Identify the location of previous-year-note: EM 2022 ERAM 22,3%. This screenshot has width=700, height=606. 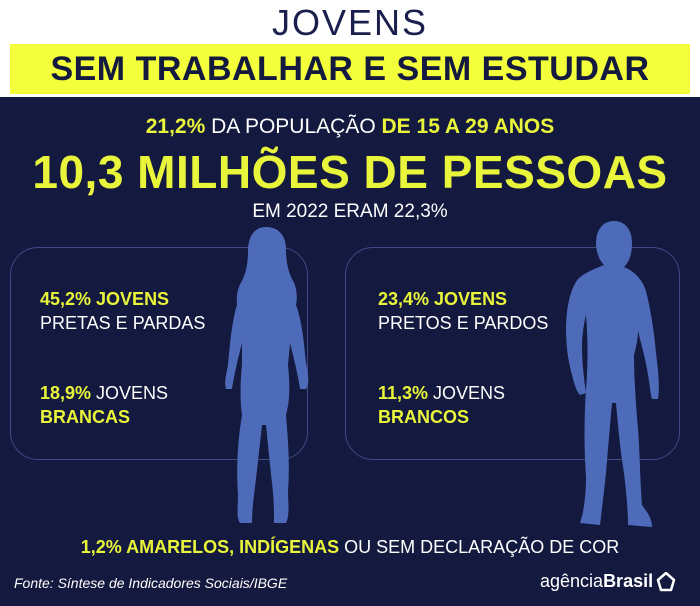
(350, 211).